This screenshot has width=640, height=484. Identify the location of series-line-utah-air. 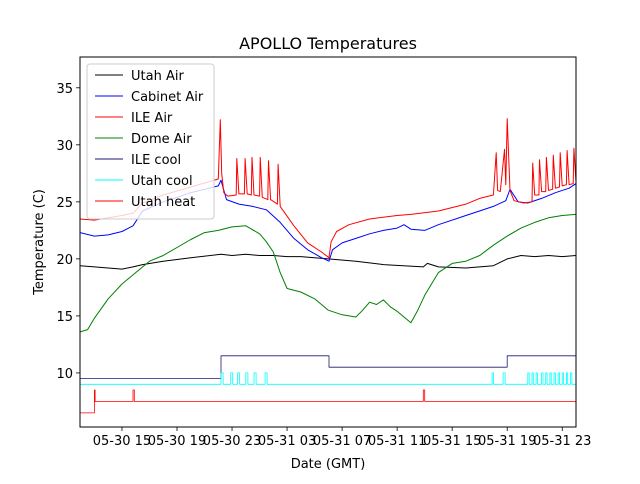
(328, 261).